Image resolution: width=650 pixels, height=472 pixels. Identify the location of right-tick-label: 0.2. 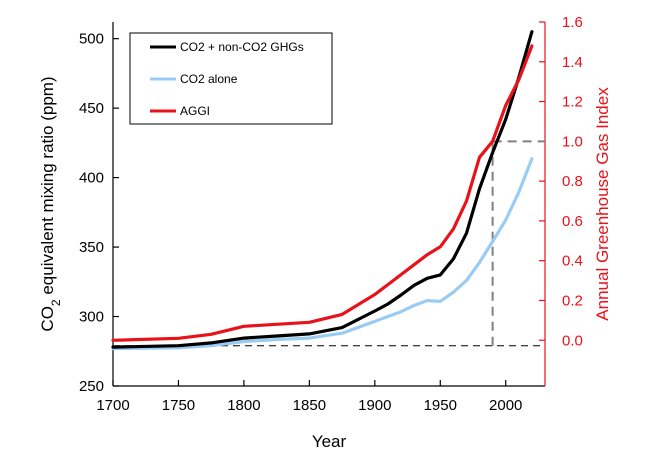
(572, 300).